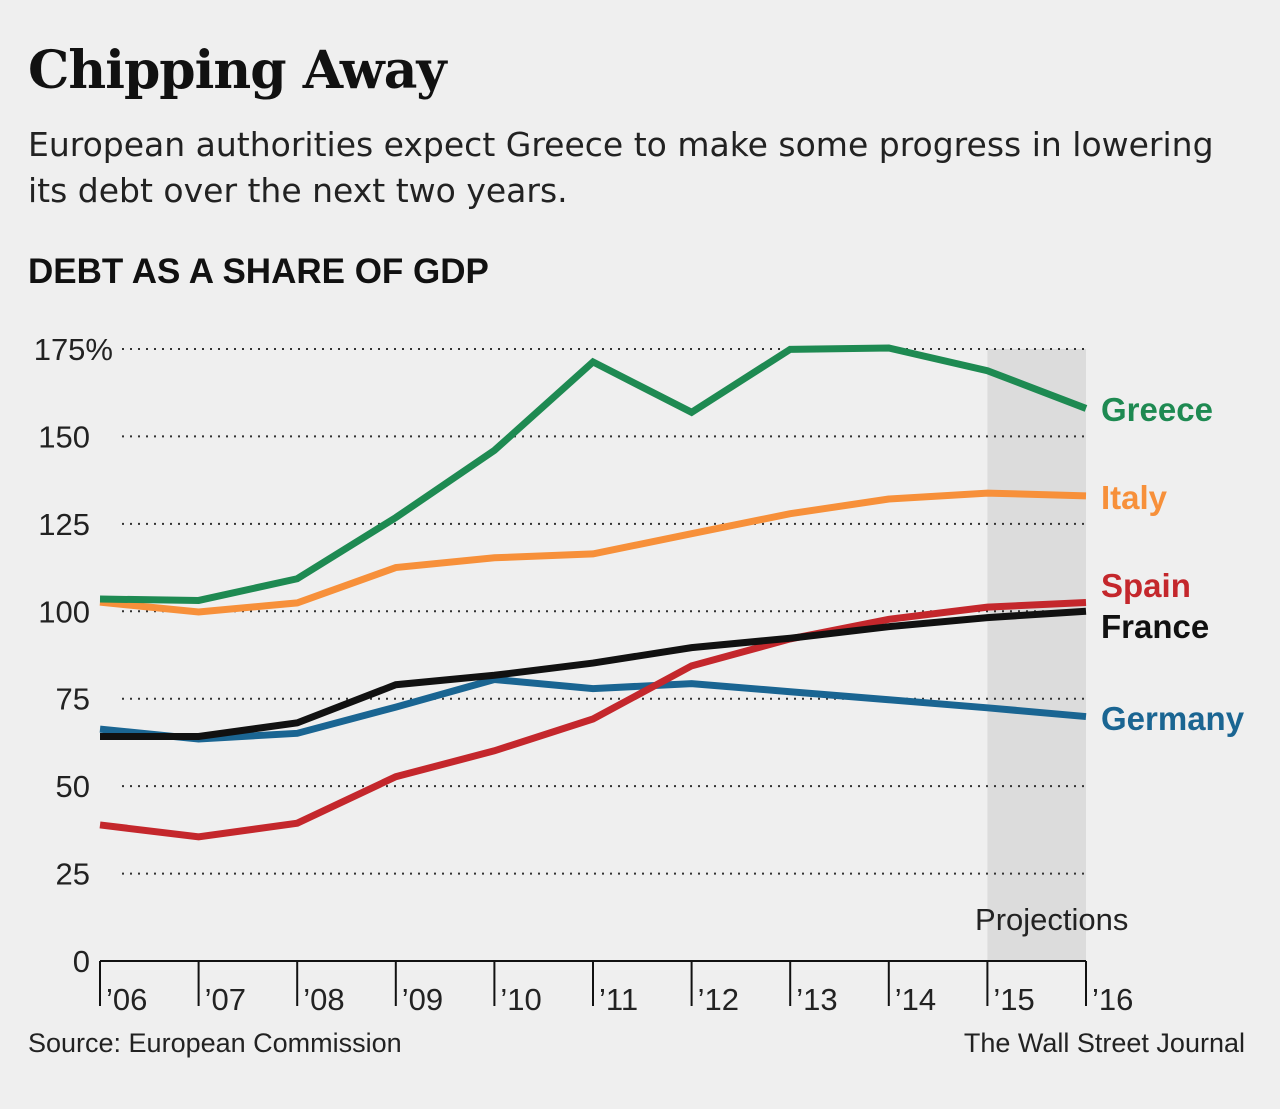 Image resolution: width=1280 pixels, height=1109 pixels. I want to click on chart-label: DEBT AS A SHARE OF GDP, so click(258, 271).